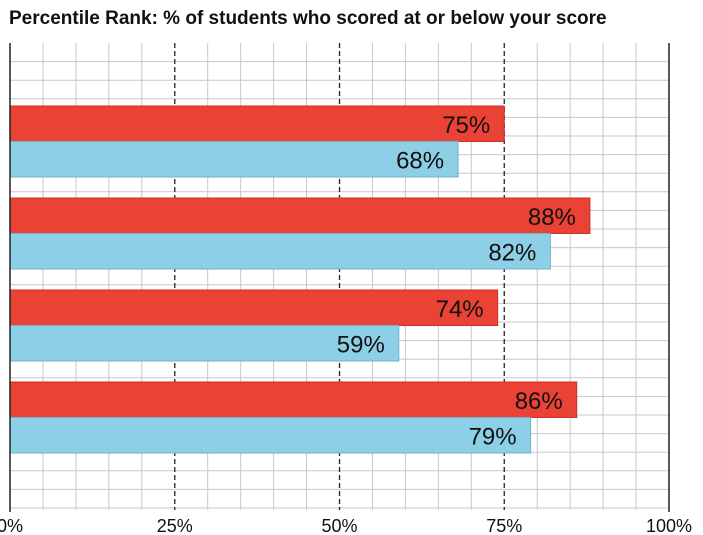 The width and height of the screenshot is (703, 535). Describe the element at coordinates (11, 525) in the screenshot. I see `x-tick-label: 0%` at that location.